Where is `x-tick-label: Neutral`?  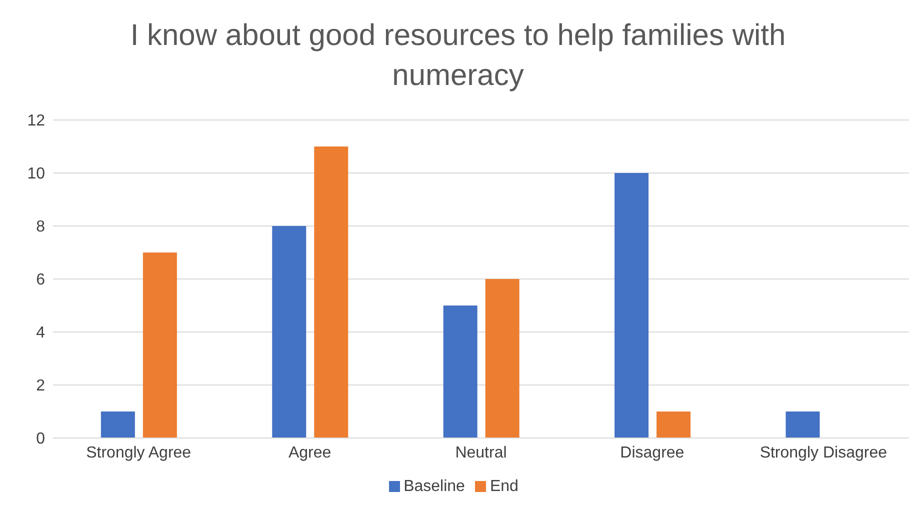
x-tick-label: Neutral is located at coordinates (481, 453).